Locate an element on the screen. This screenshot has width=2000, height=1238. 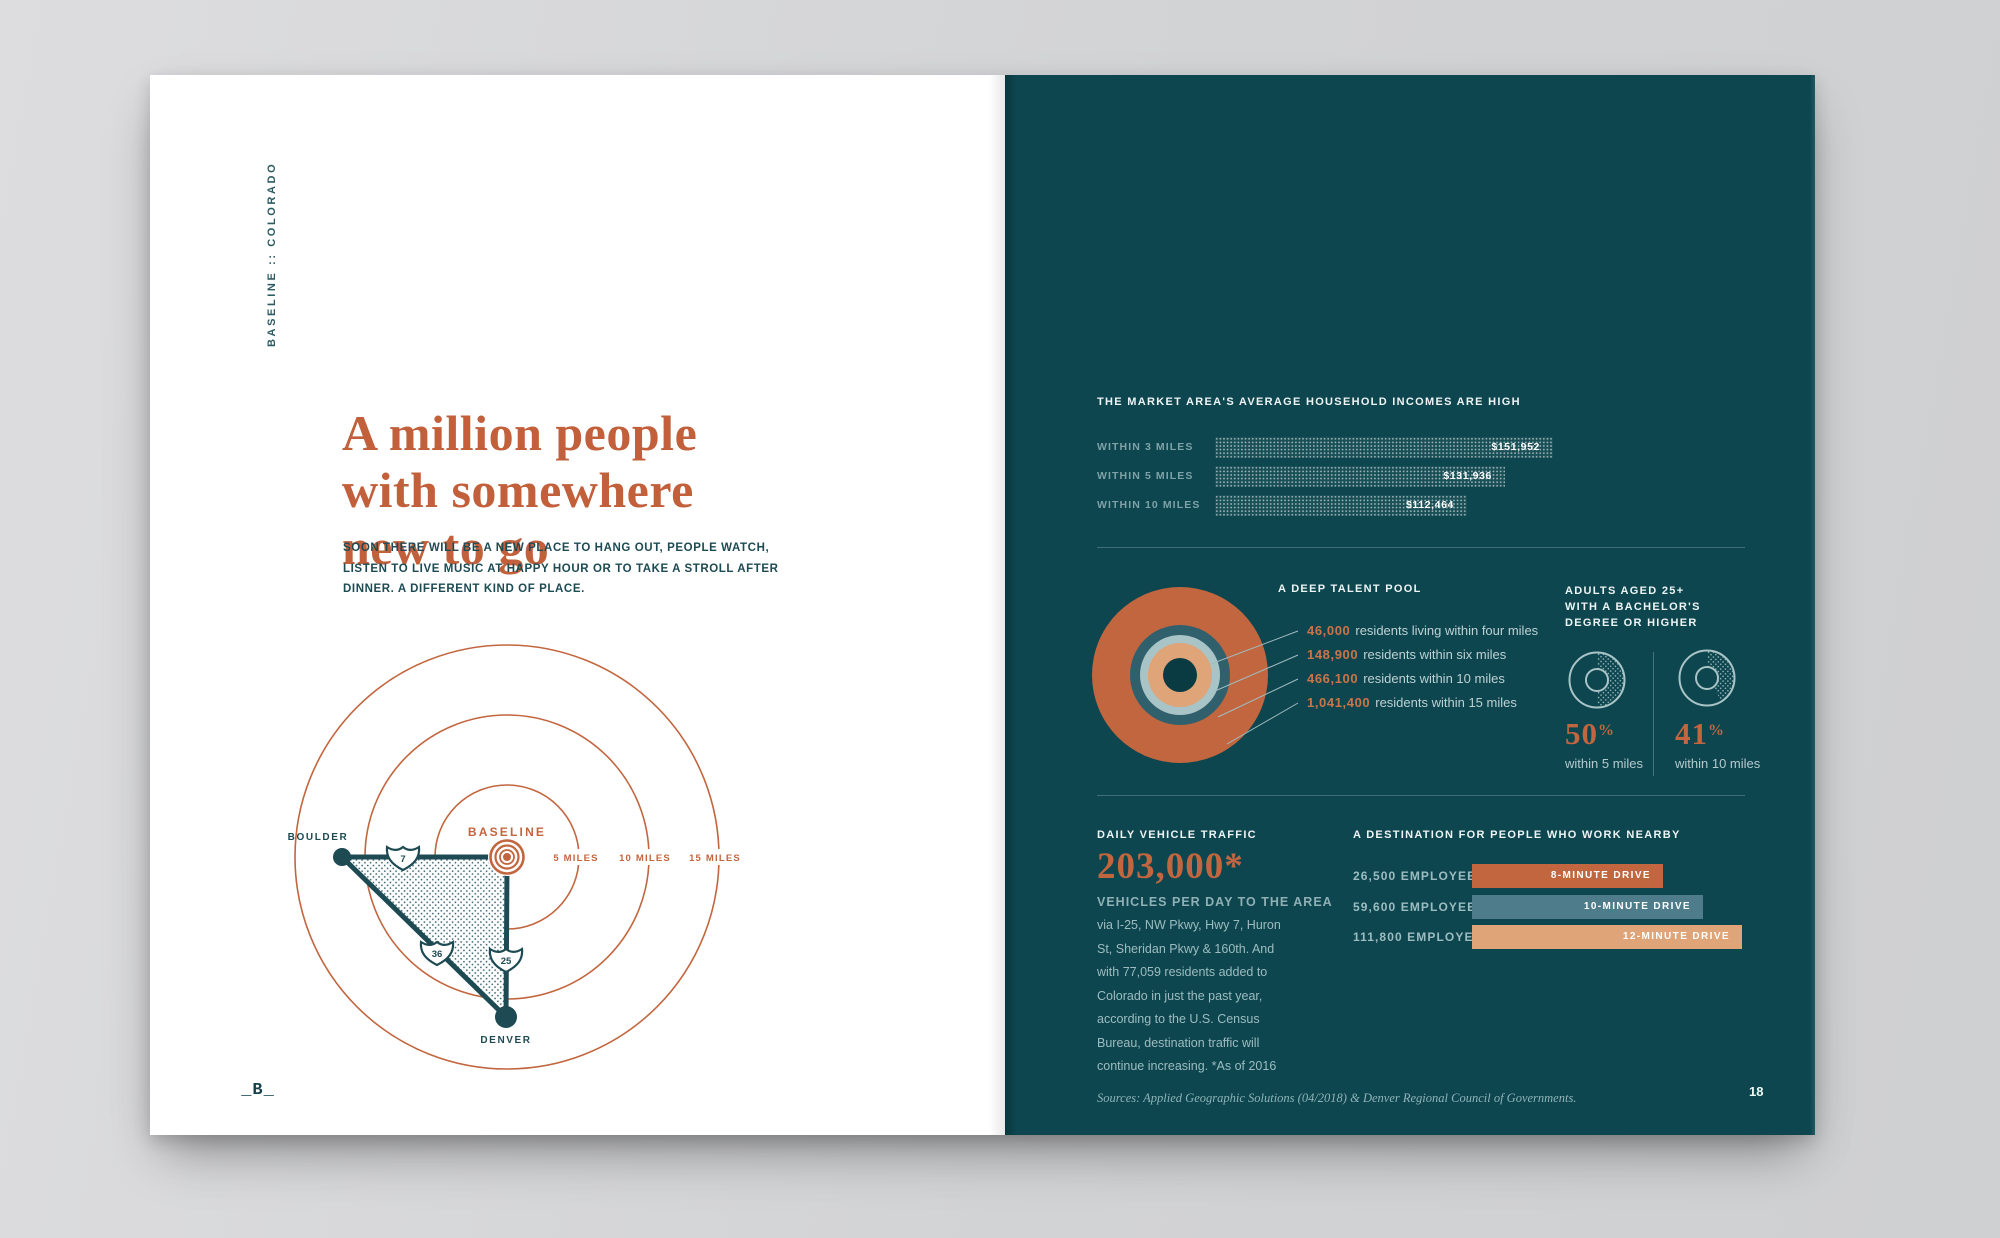
mile-ring-labels: 5 MILES 10 MILES 15 MILES is located at coordinates (647, 857).